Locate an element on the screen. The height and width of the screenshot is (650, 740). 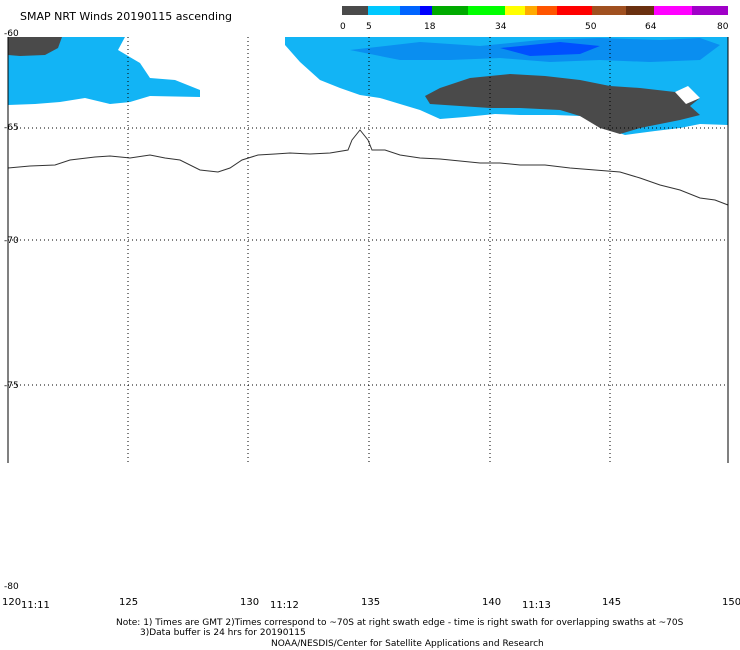
colorbar-label-5: 5 is located at coordinates (369, 27).